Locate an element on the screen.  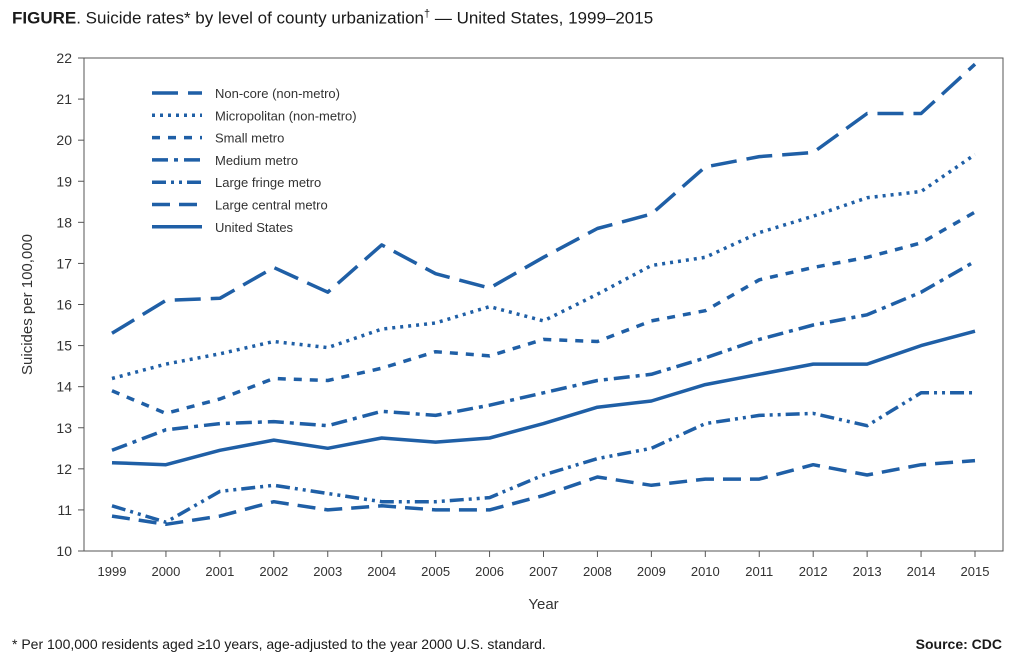
x-tick-label: 2006 is located at coordinates (489, 571).